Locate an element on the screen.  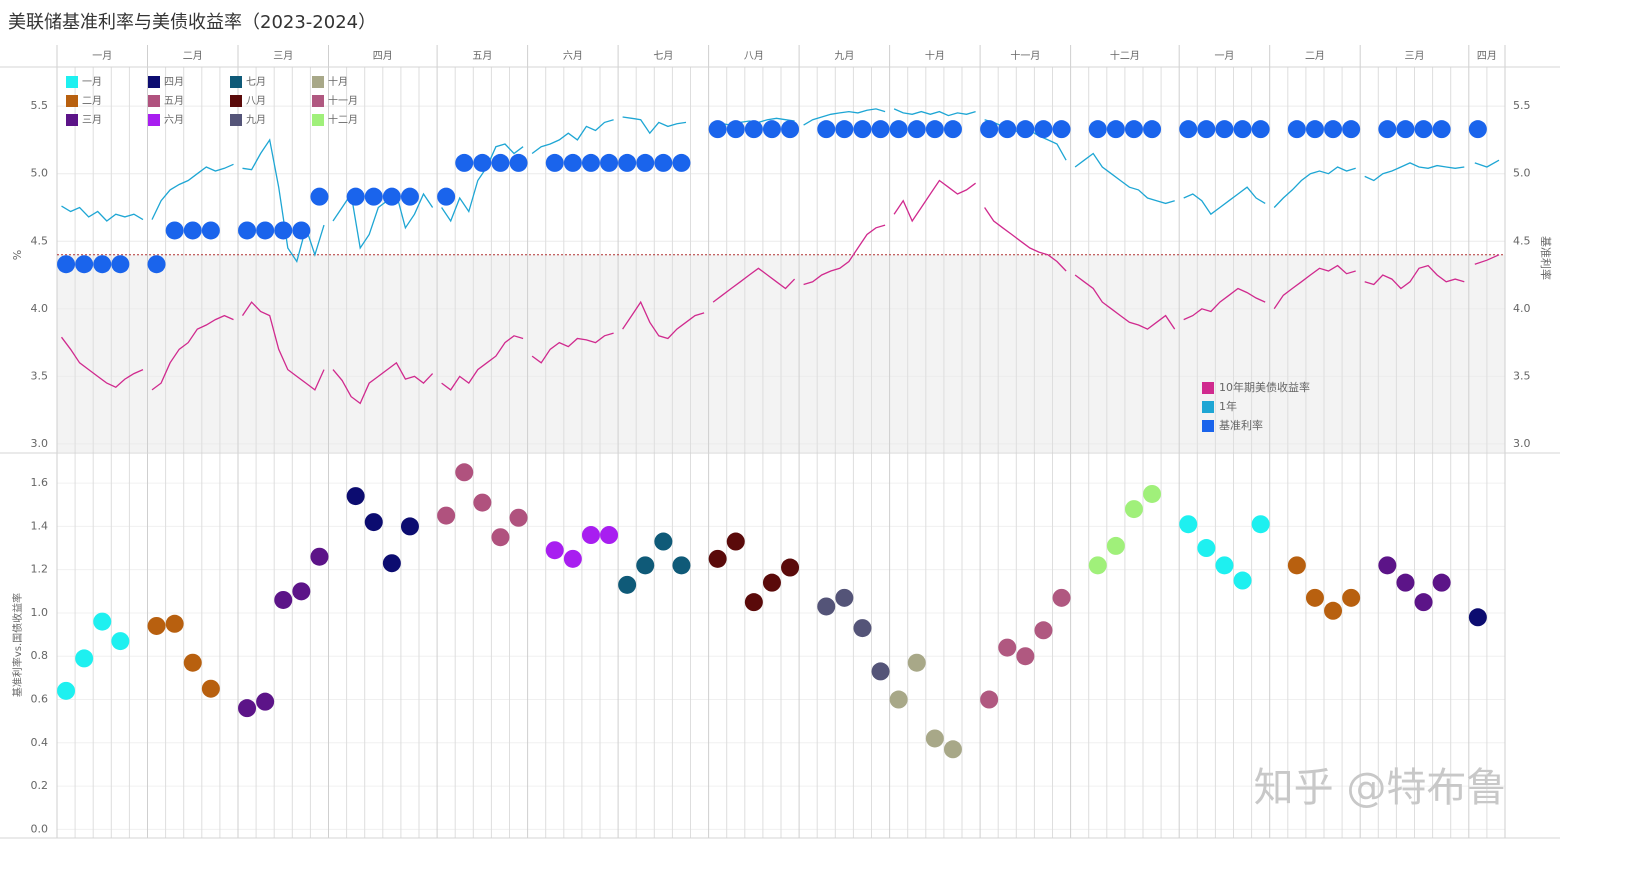
month-label: 二月 is located at coordinates (1315, 56).